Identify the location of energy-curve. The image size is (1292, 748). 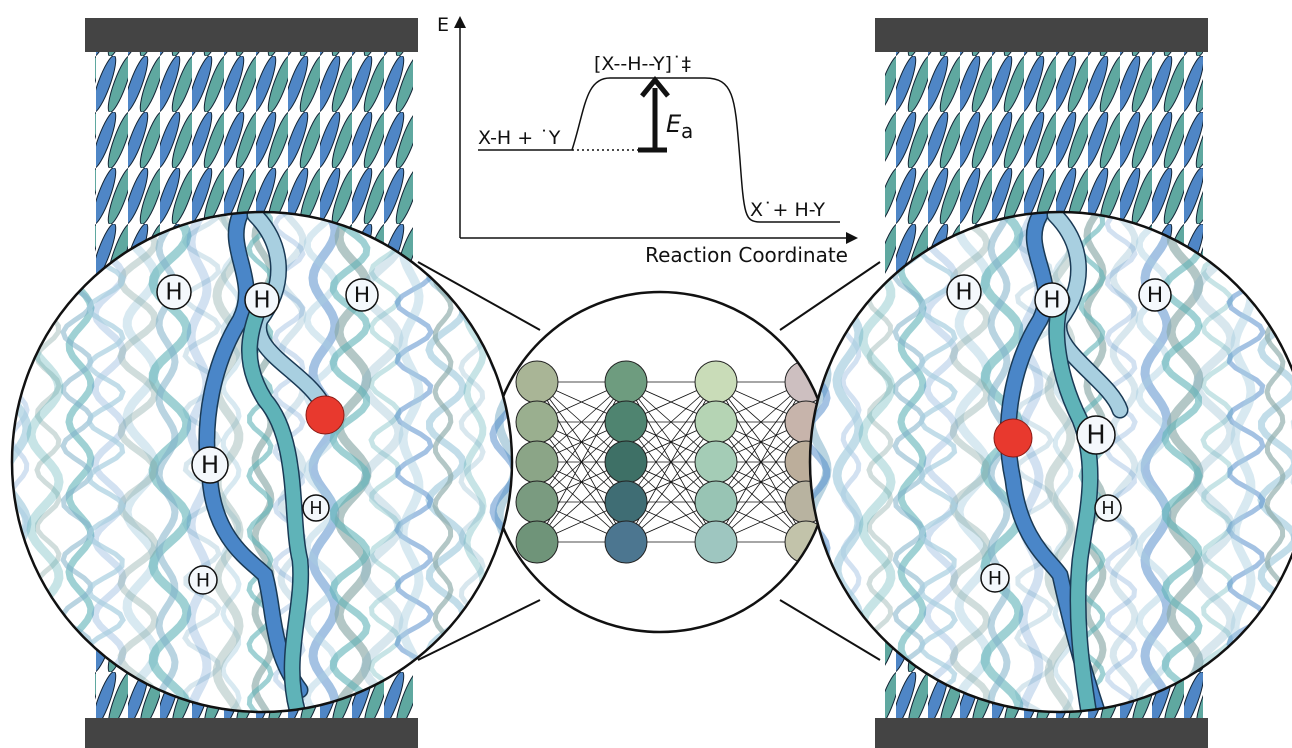
(659, 150).